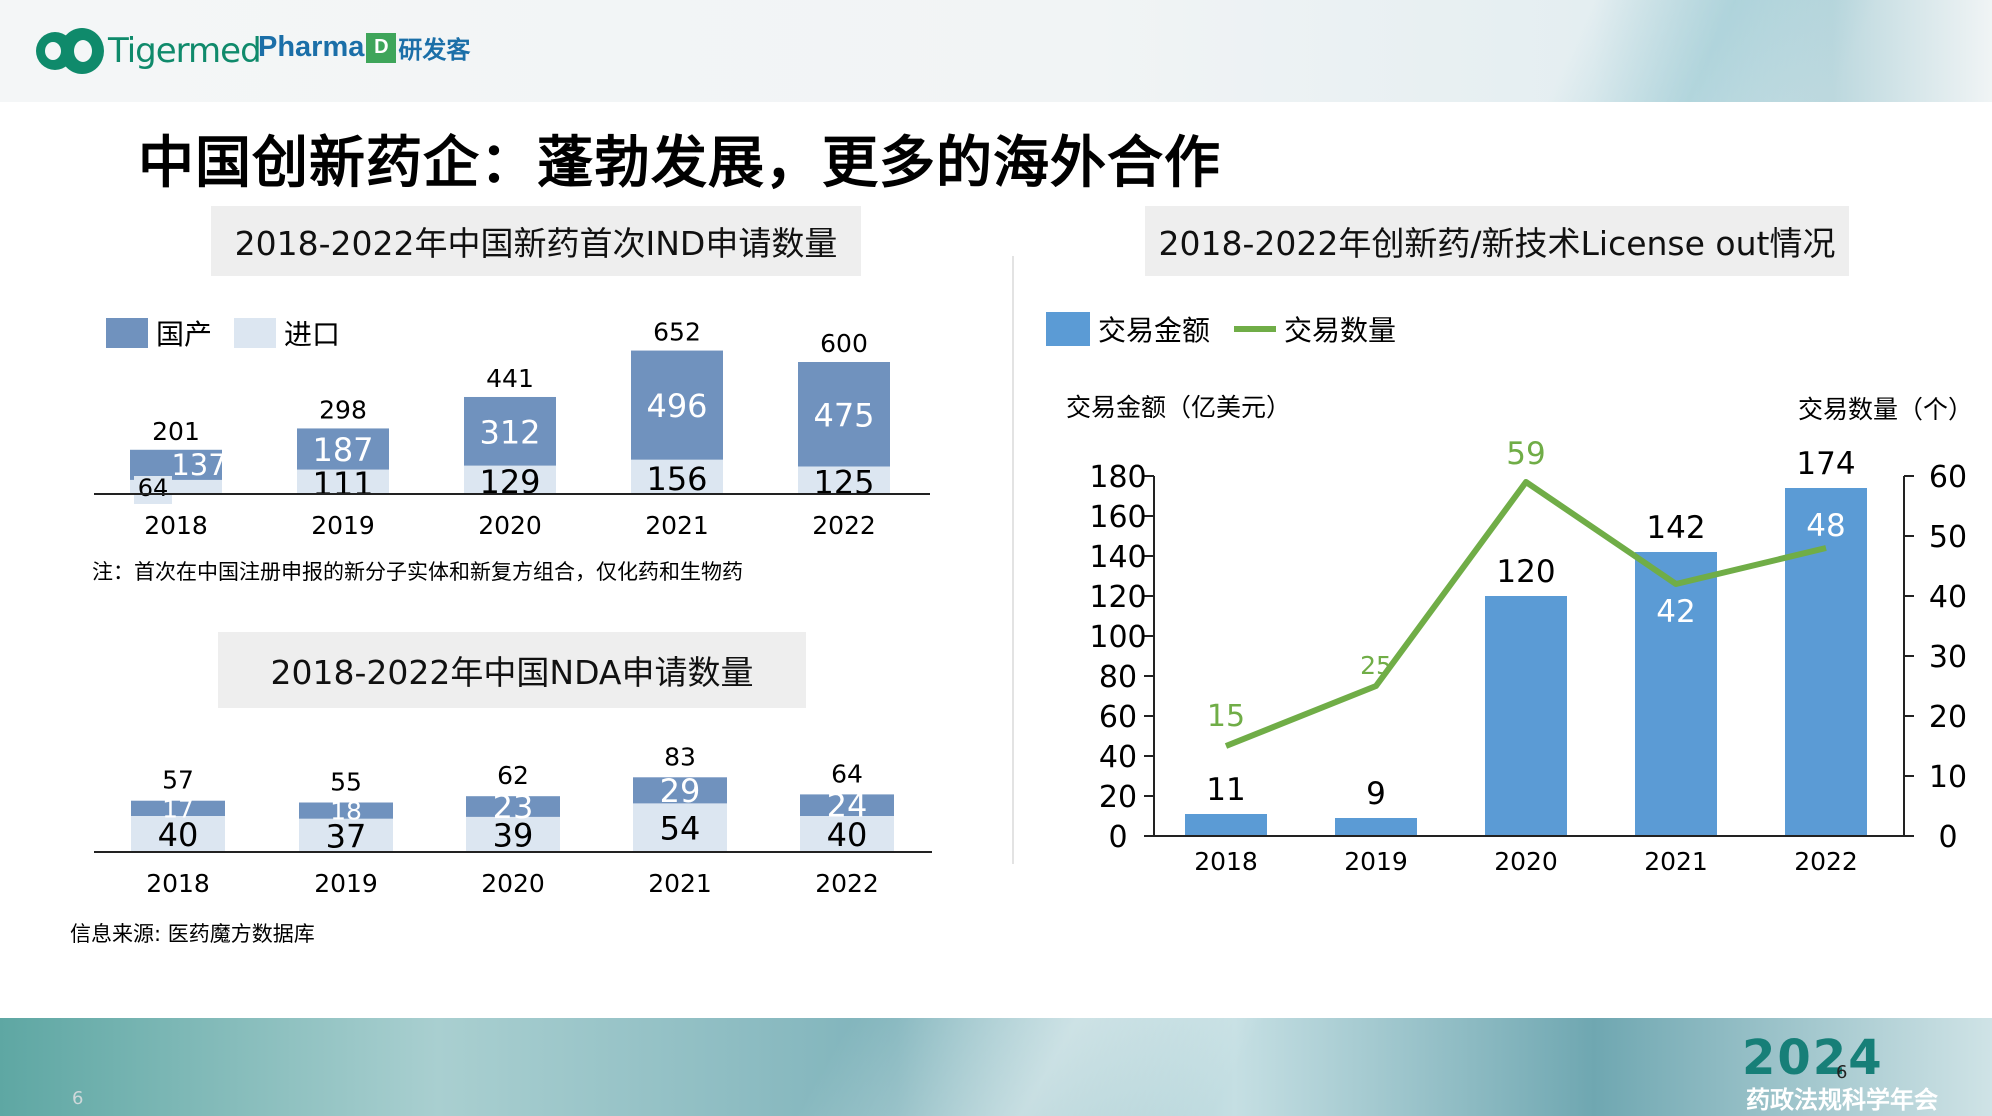 This screenshot has height=1116, width=1992. Describe the element at coordinates (176, 525) in the screenshot. I see `ind-category-label: 2018` at that location.